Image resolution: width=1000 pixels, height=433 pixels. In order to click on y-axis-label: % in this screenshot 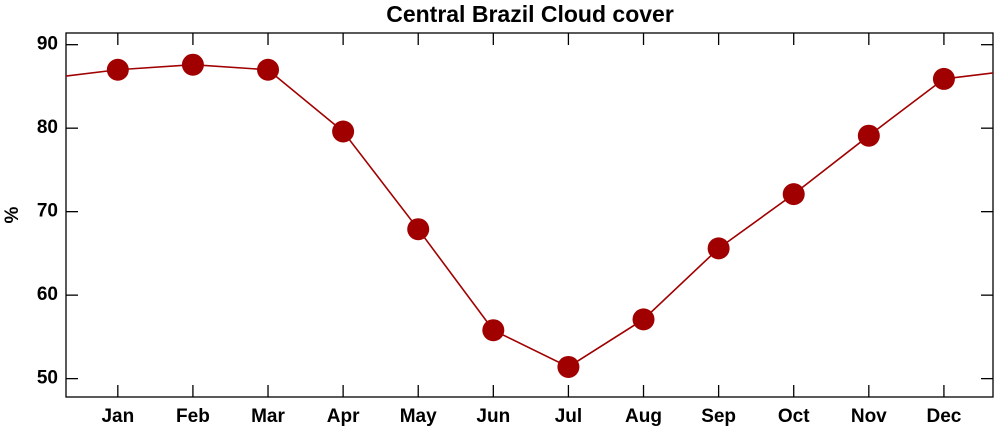, I will do `click(12, 214)`.